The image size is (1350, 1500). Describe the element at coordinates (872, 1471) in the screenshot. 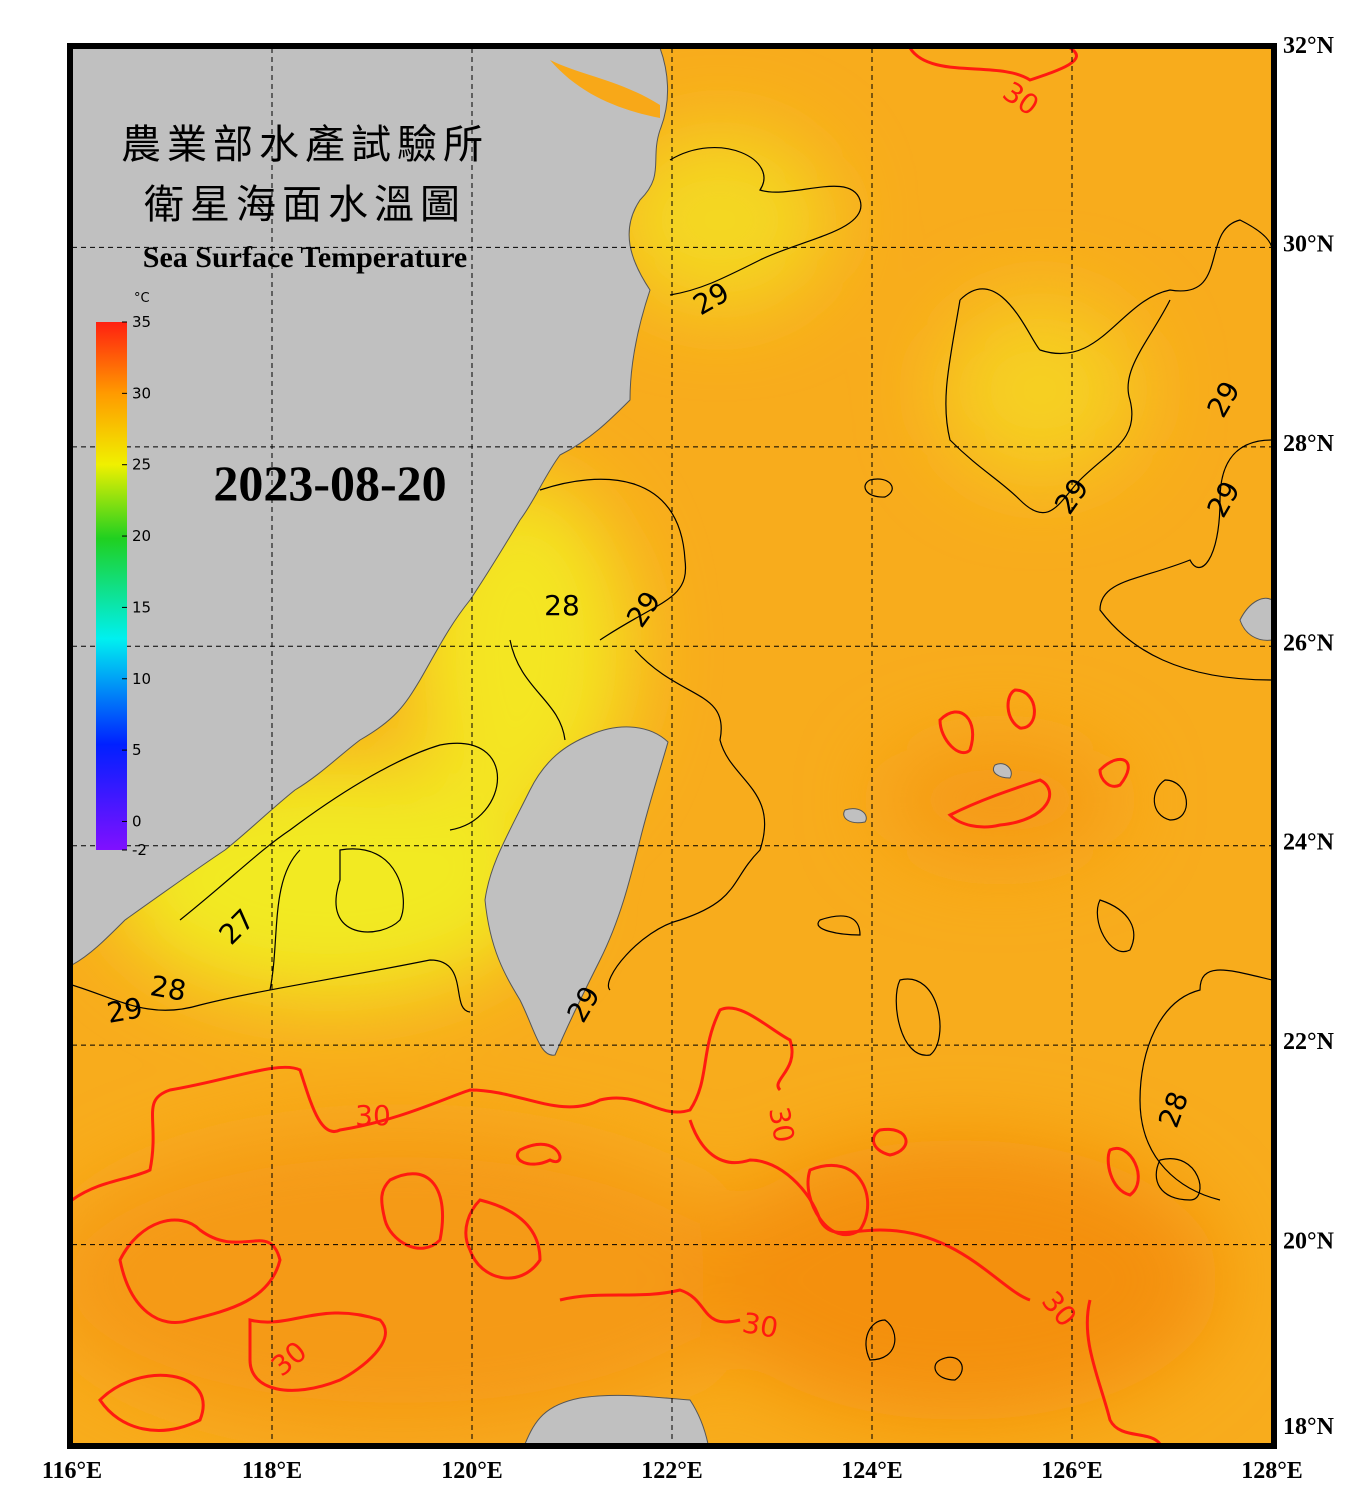

I see `lon-label: 124°E` at that location.